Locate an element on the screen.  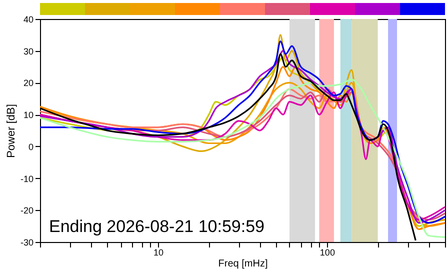
y-tick-label: 10 is located at coordinates (28, 115).